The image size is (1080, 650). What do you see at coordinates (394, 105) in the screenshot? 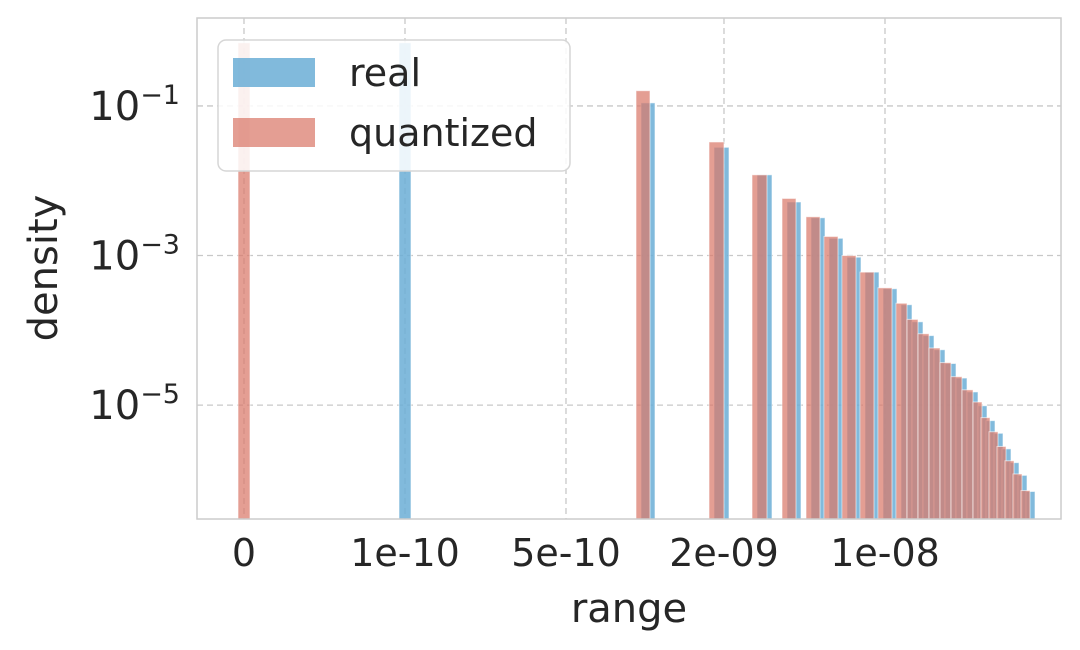
I see `legend: real quantized` at bounding box center [394, 105].